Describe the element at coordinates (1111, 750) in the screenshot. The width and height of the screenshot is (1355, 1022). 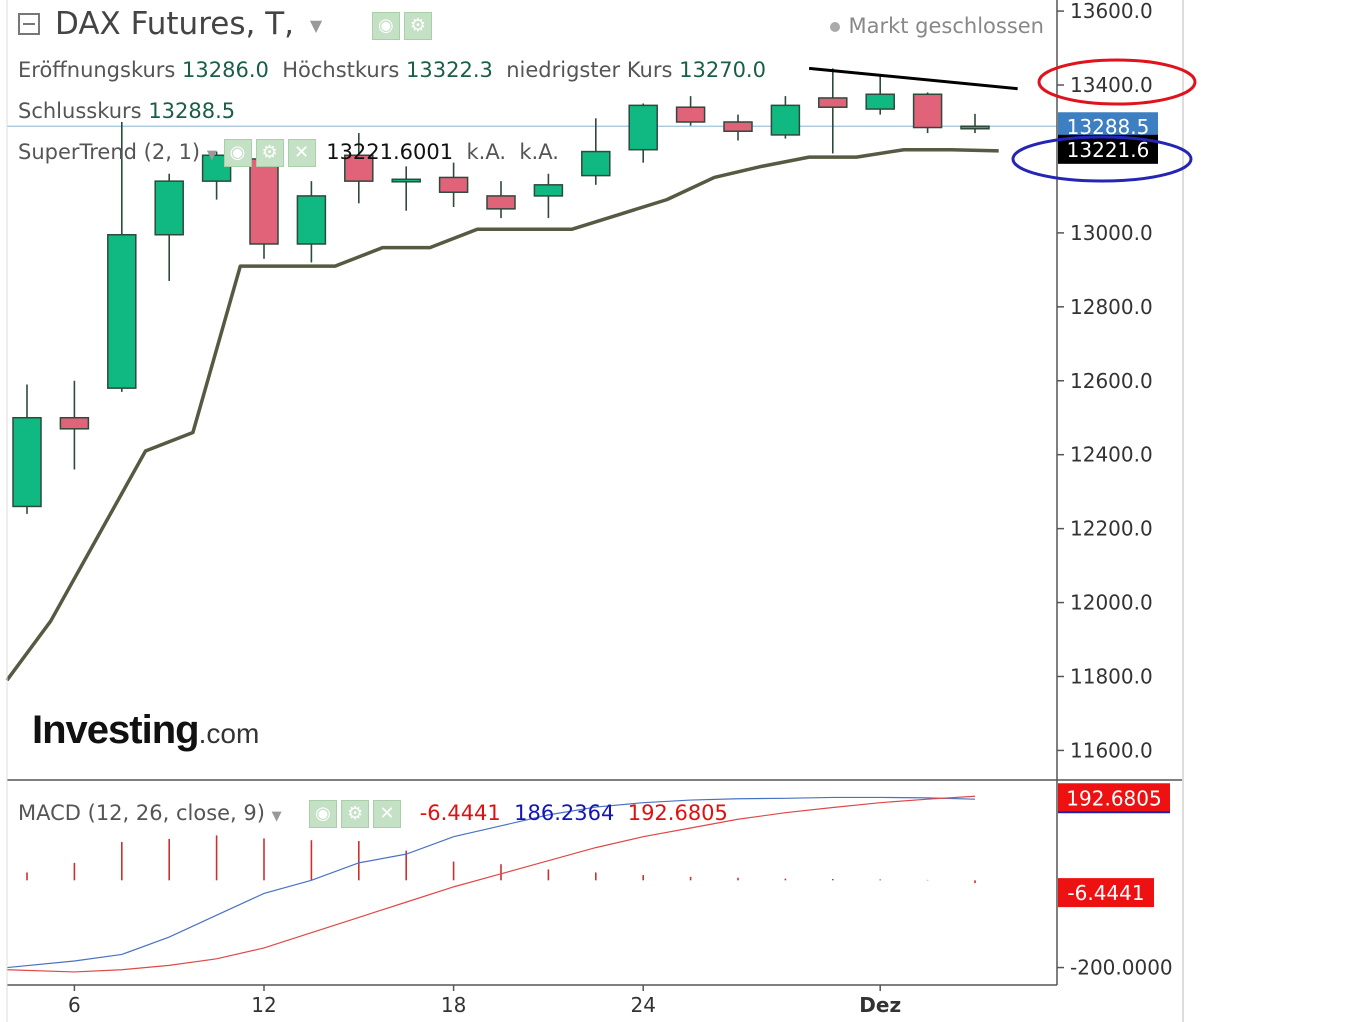
I see `y-tick-label: 11600.0` at that location.